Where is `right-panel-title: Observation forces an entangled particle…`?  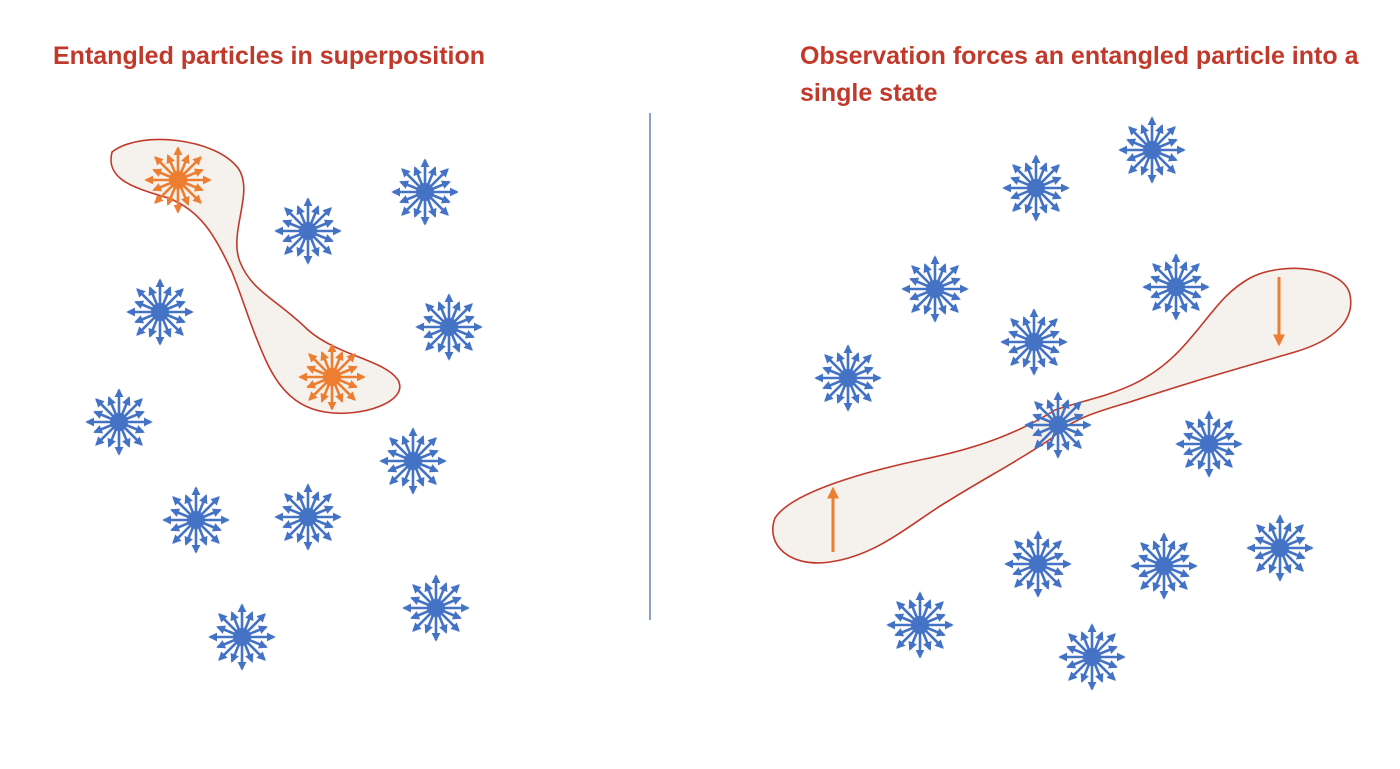
right-panel-title: Observation forces an entangled particle… is located at coordinates (1079, 74).